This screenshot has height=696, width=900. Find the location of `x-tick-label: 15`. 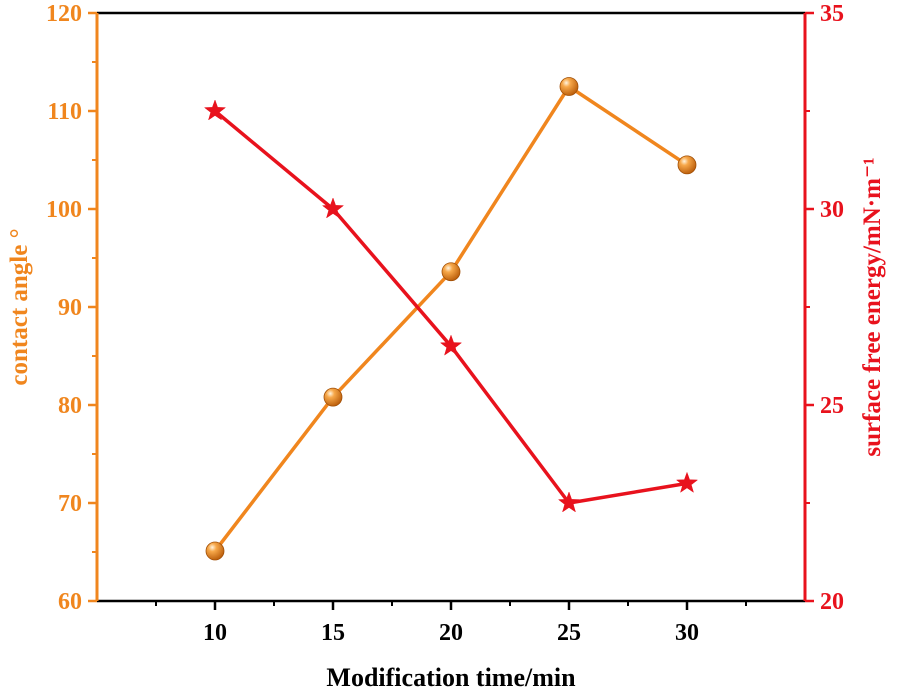

x-tick-label: 15 is located at coordinates (333, 633).